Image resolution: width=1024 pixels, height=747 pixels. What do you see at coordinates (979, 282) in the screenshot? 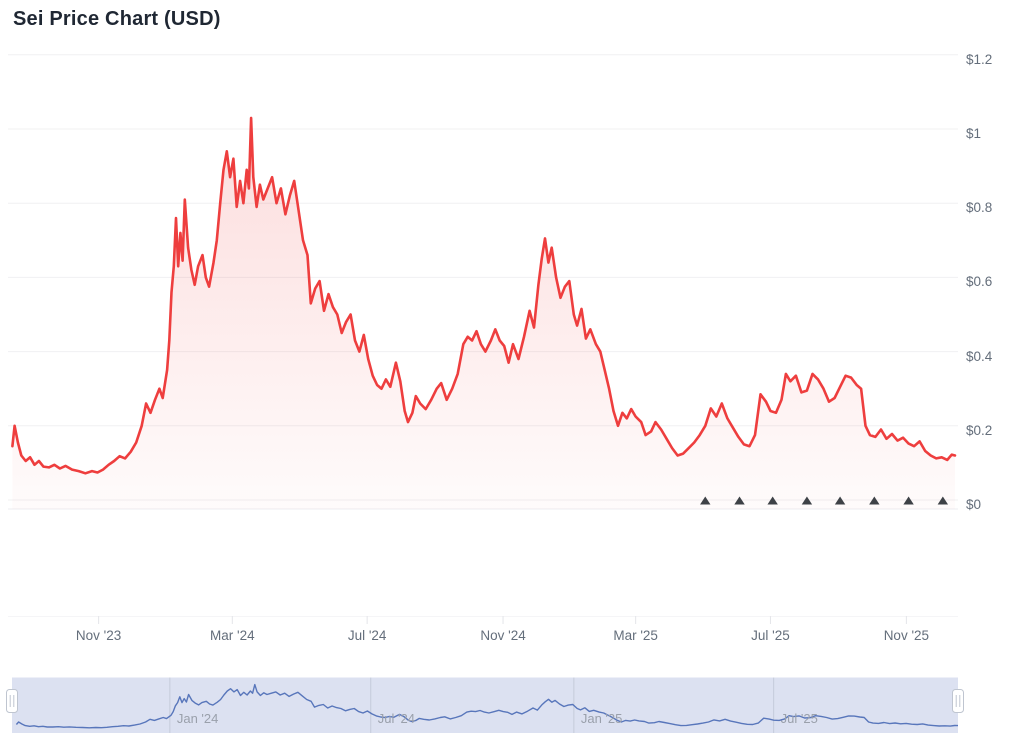
I see `y-axis-label: $0.6` at bounding box center [979, 282].